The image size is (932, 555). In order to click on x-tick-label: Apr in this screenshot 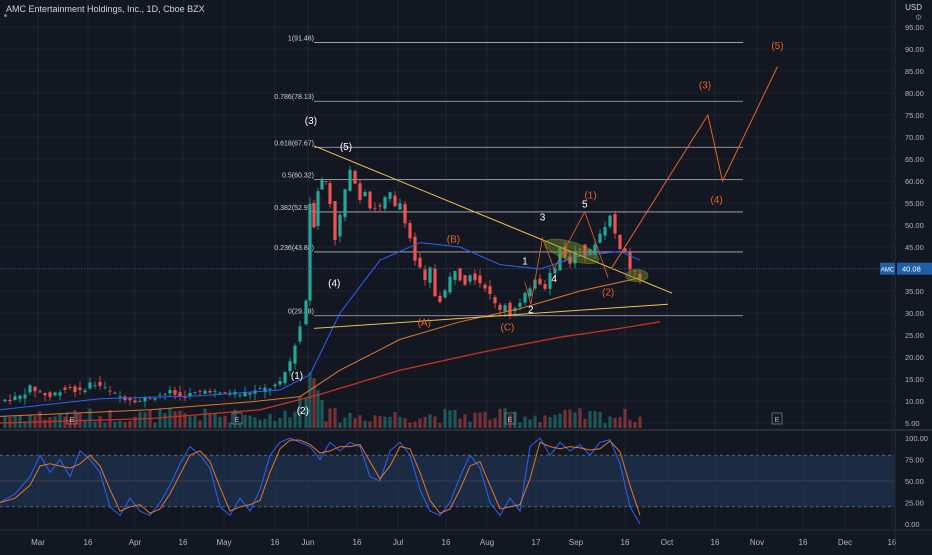, I will do `click(135, 542)`.